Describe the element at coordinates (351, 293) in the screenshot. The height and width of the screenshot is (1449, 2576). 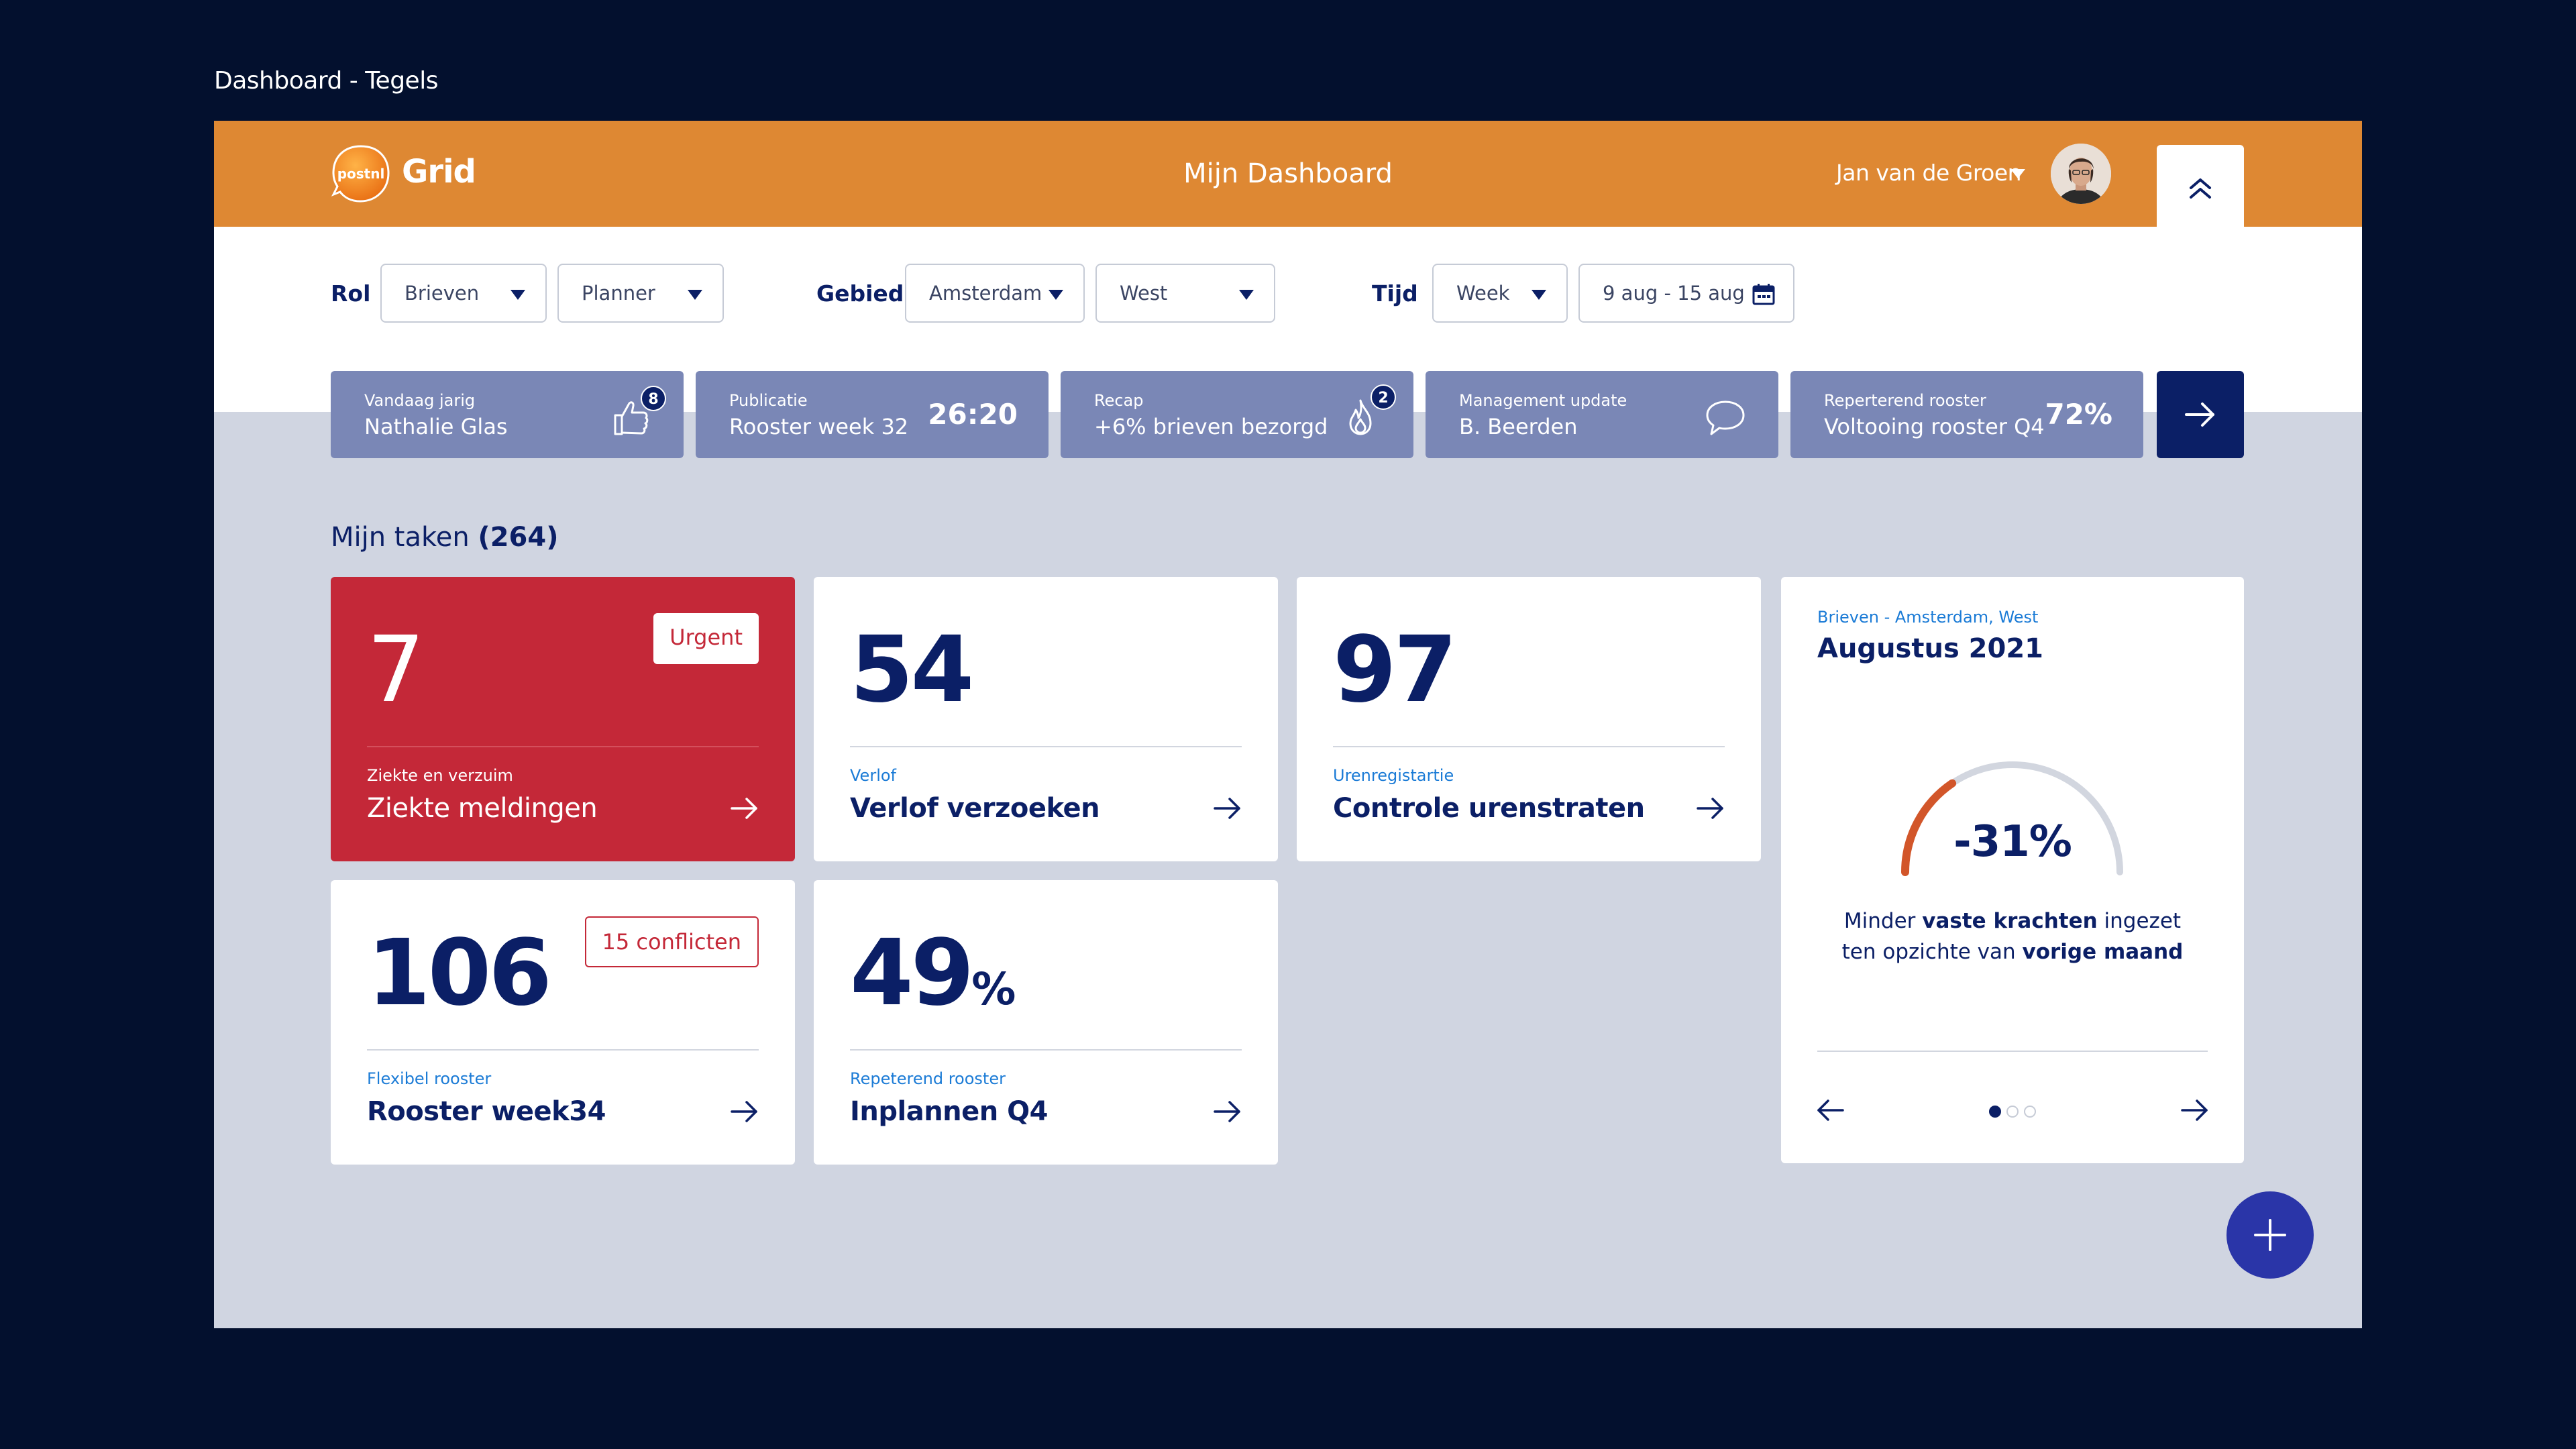
I see `rol-label: Rol` at that location.